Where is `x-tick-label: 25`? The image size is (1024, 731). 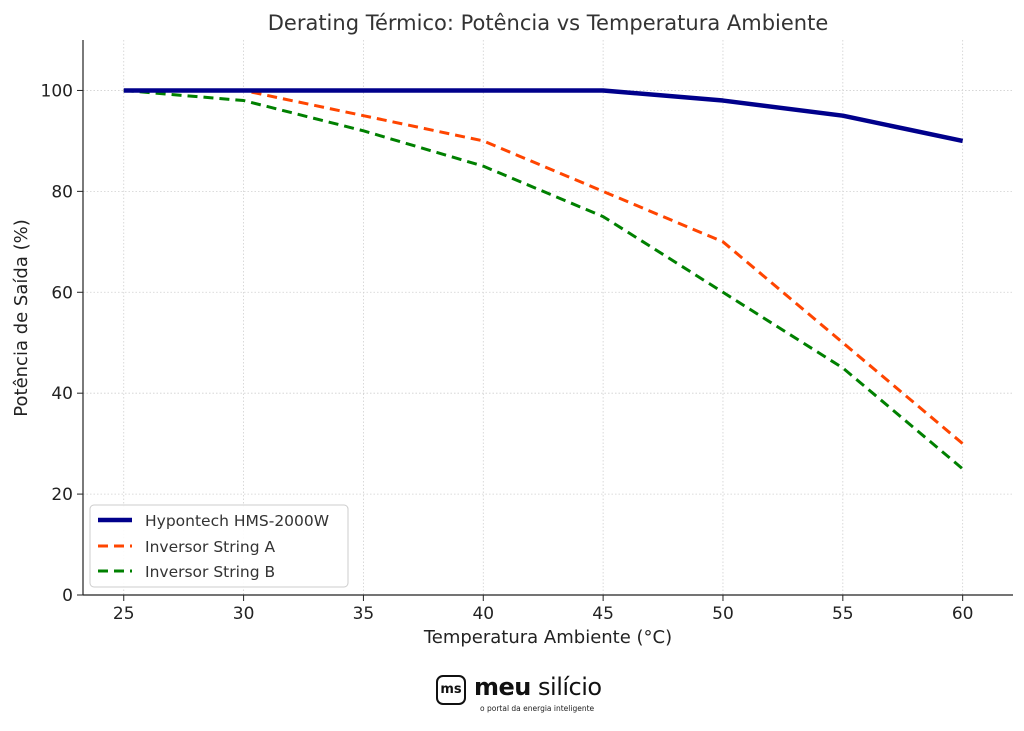 x-tick-label: 25 is located at coordinates (124, 614).